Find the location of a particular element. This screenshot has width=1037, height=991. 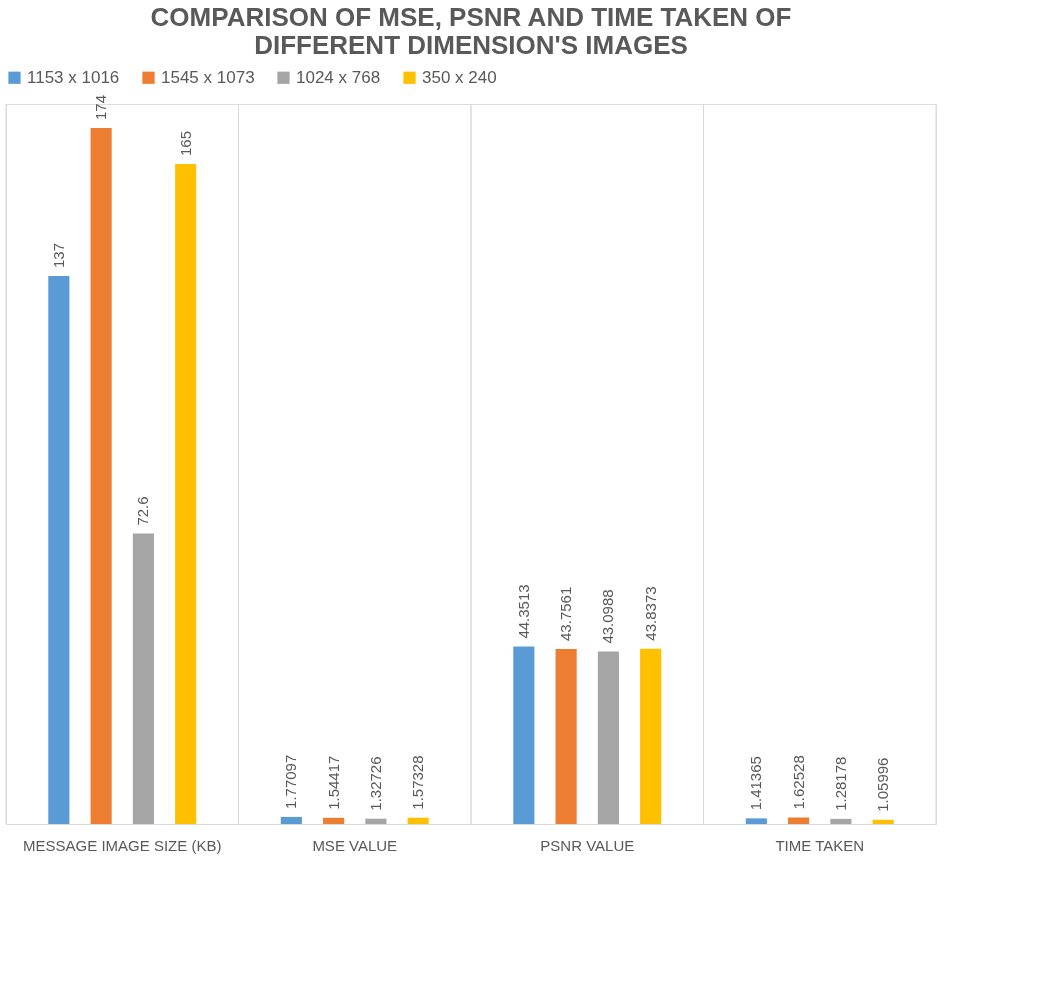

legend-label: 1024 x 768 is located at coordinates (338, 77).